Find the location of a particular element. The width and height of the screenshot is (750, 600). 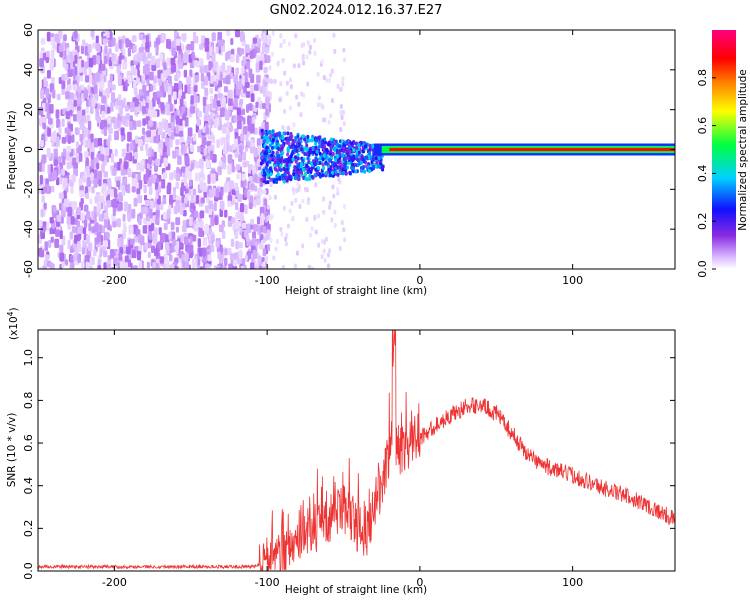

spectrogram-ylabel: Frequency (Hz) is located at coordinates (12, 149).